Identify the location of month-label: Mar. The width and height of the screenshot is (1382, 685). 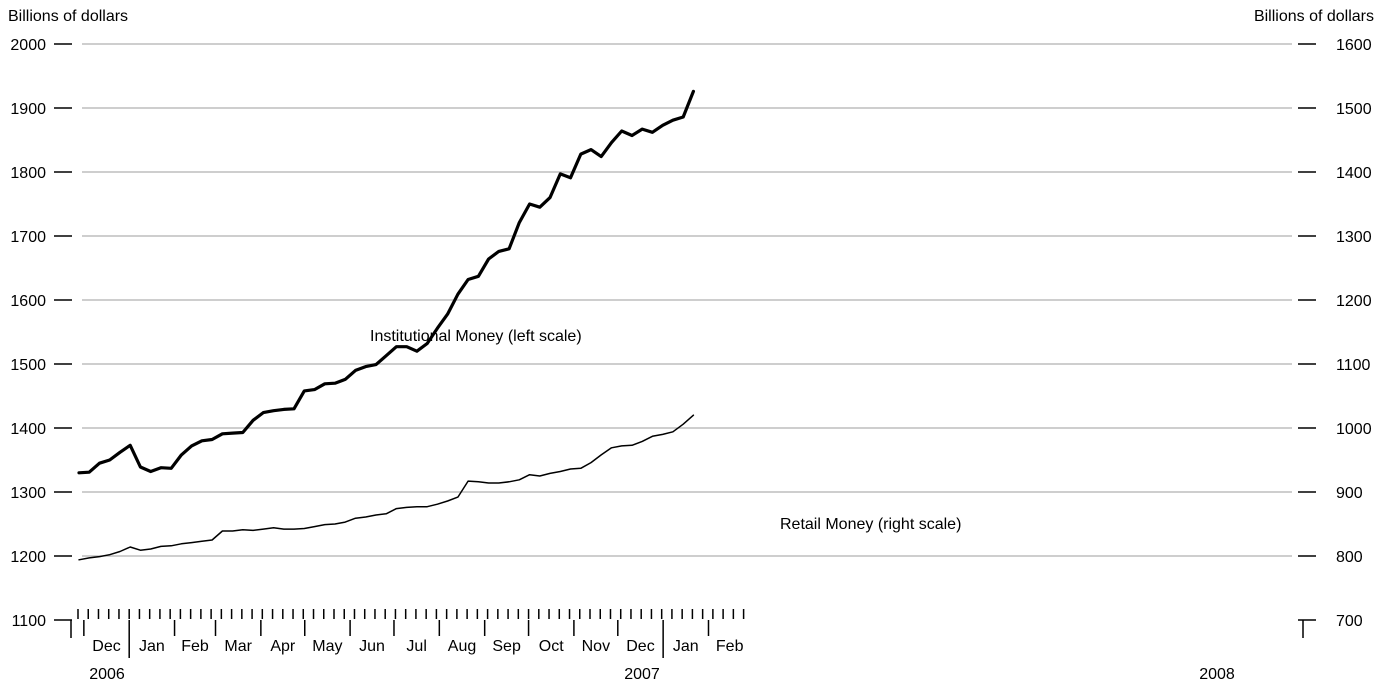
(238, 646).